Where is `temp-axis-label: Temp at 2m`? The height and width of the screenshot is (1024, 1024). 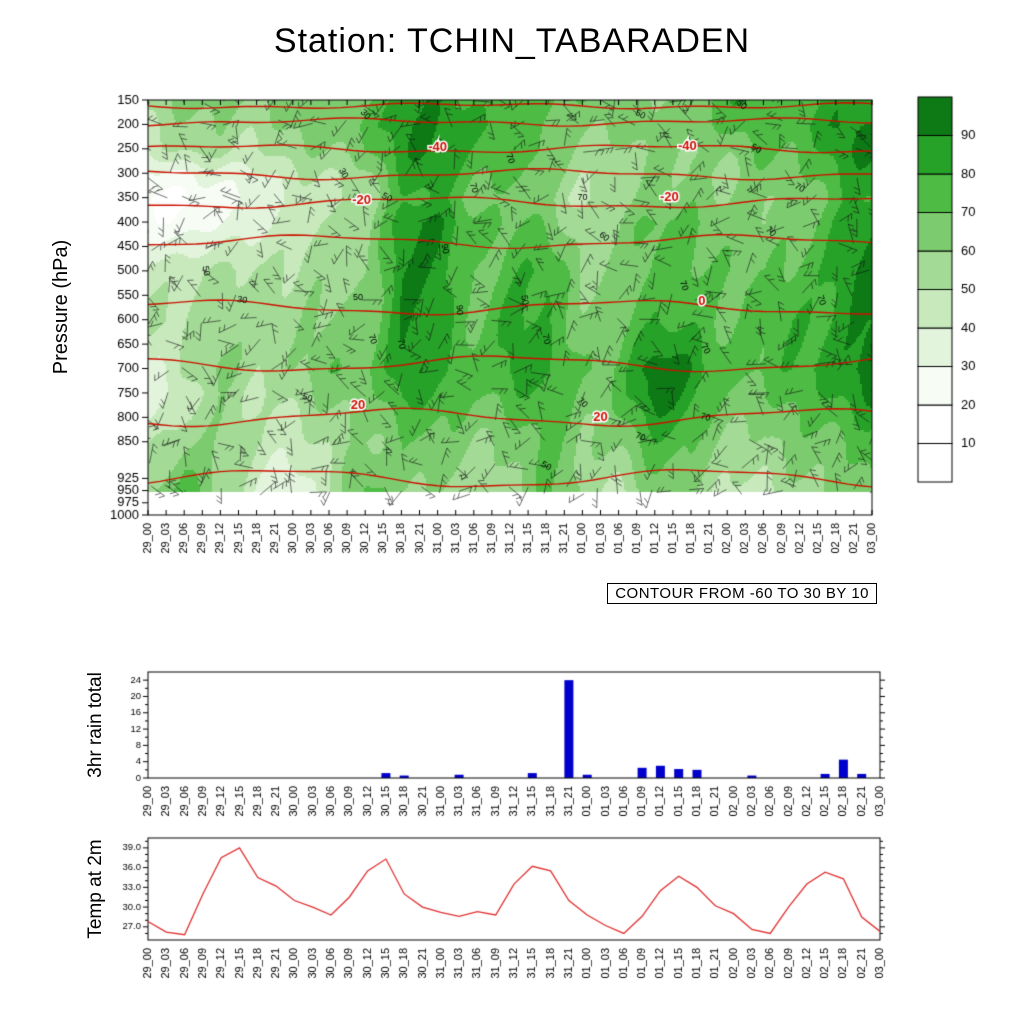 temp-axis-label: Temp at 2m is located at coordinates (95, 889).